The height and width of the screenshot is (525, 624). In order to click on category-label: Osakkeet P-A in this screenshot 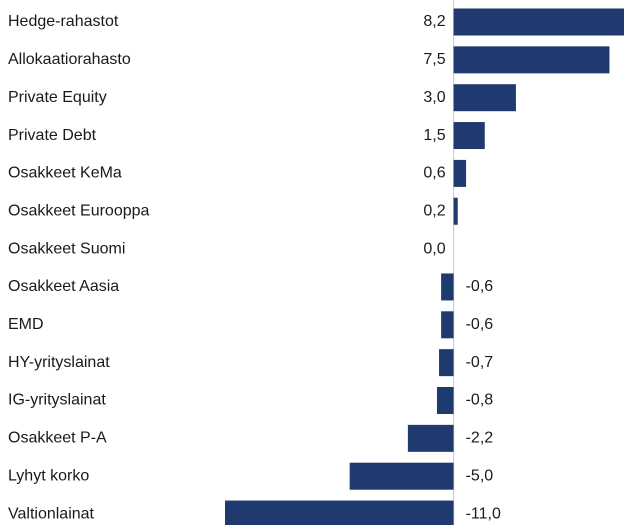, I will do `click(57, 438)`.